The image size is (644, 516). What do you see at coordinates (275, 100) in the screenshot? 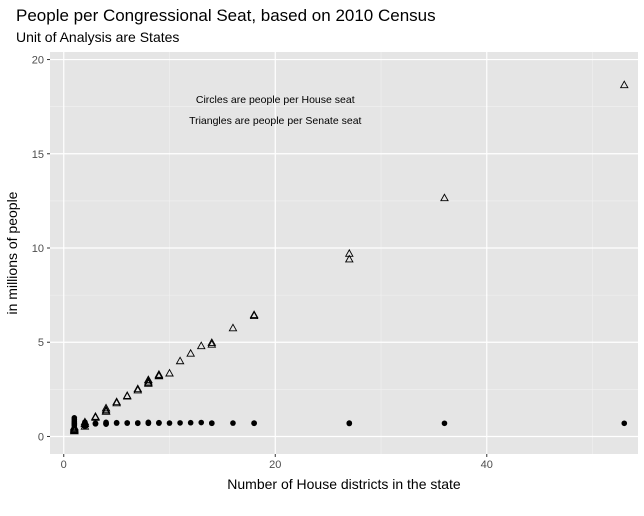
I see `annotation-text: Circles are people per House seat` at bounding box center [275, 100].